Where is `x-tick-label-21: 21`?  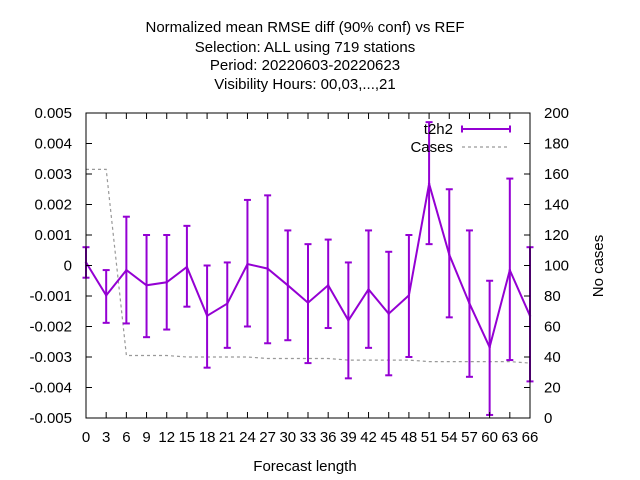
x-tick-label-21: 21 is located at coordinates (227, 437).